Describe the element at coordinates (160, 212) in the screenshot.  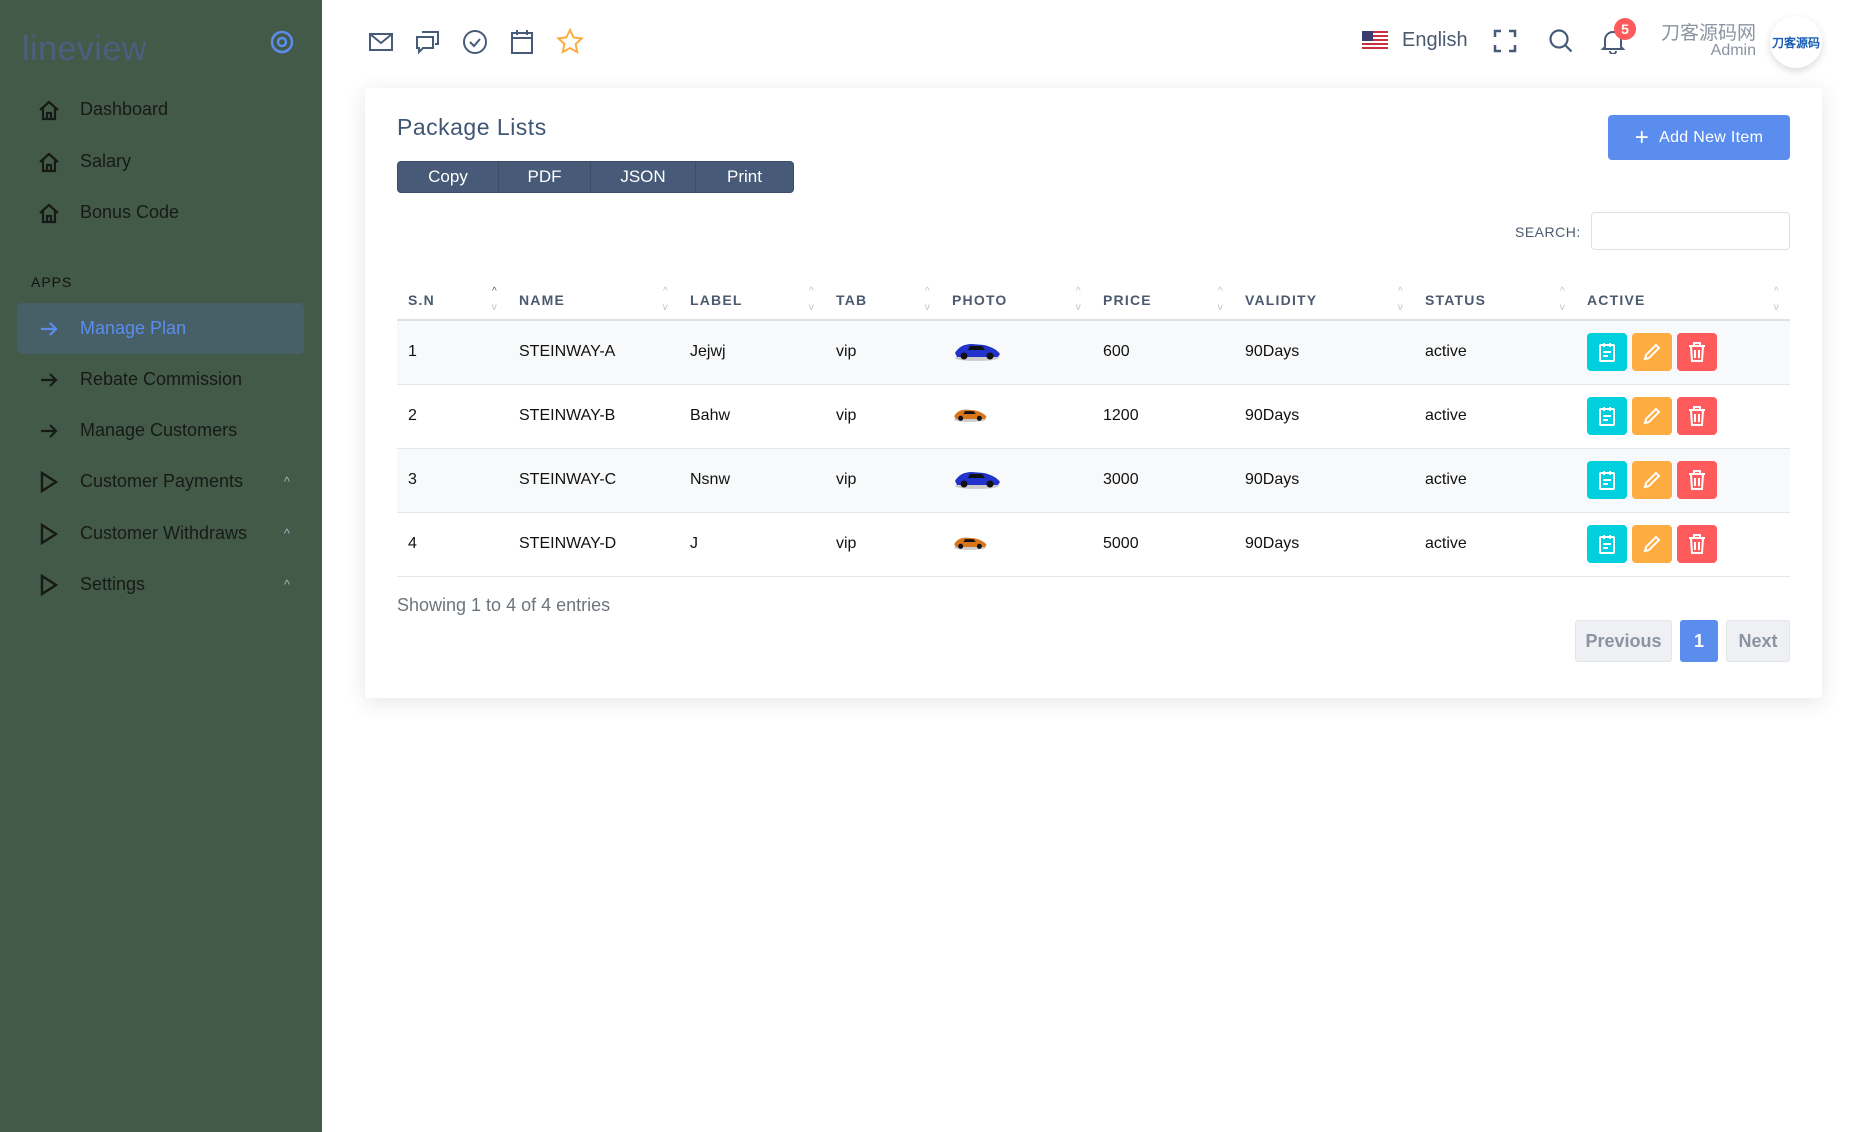
I see `sidebar-item-bonus-code: Bonus Code` at that location.